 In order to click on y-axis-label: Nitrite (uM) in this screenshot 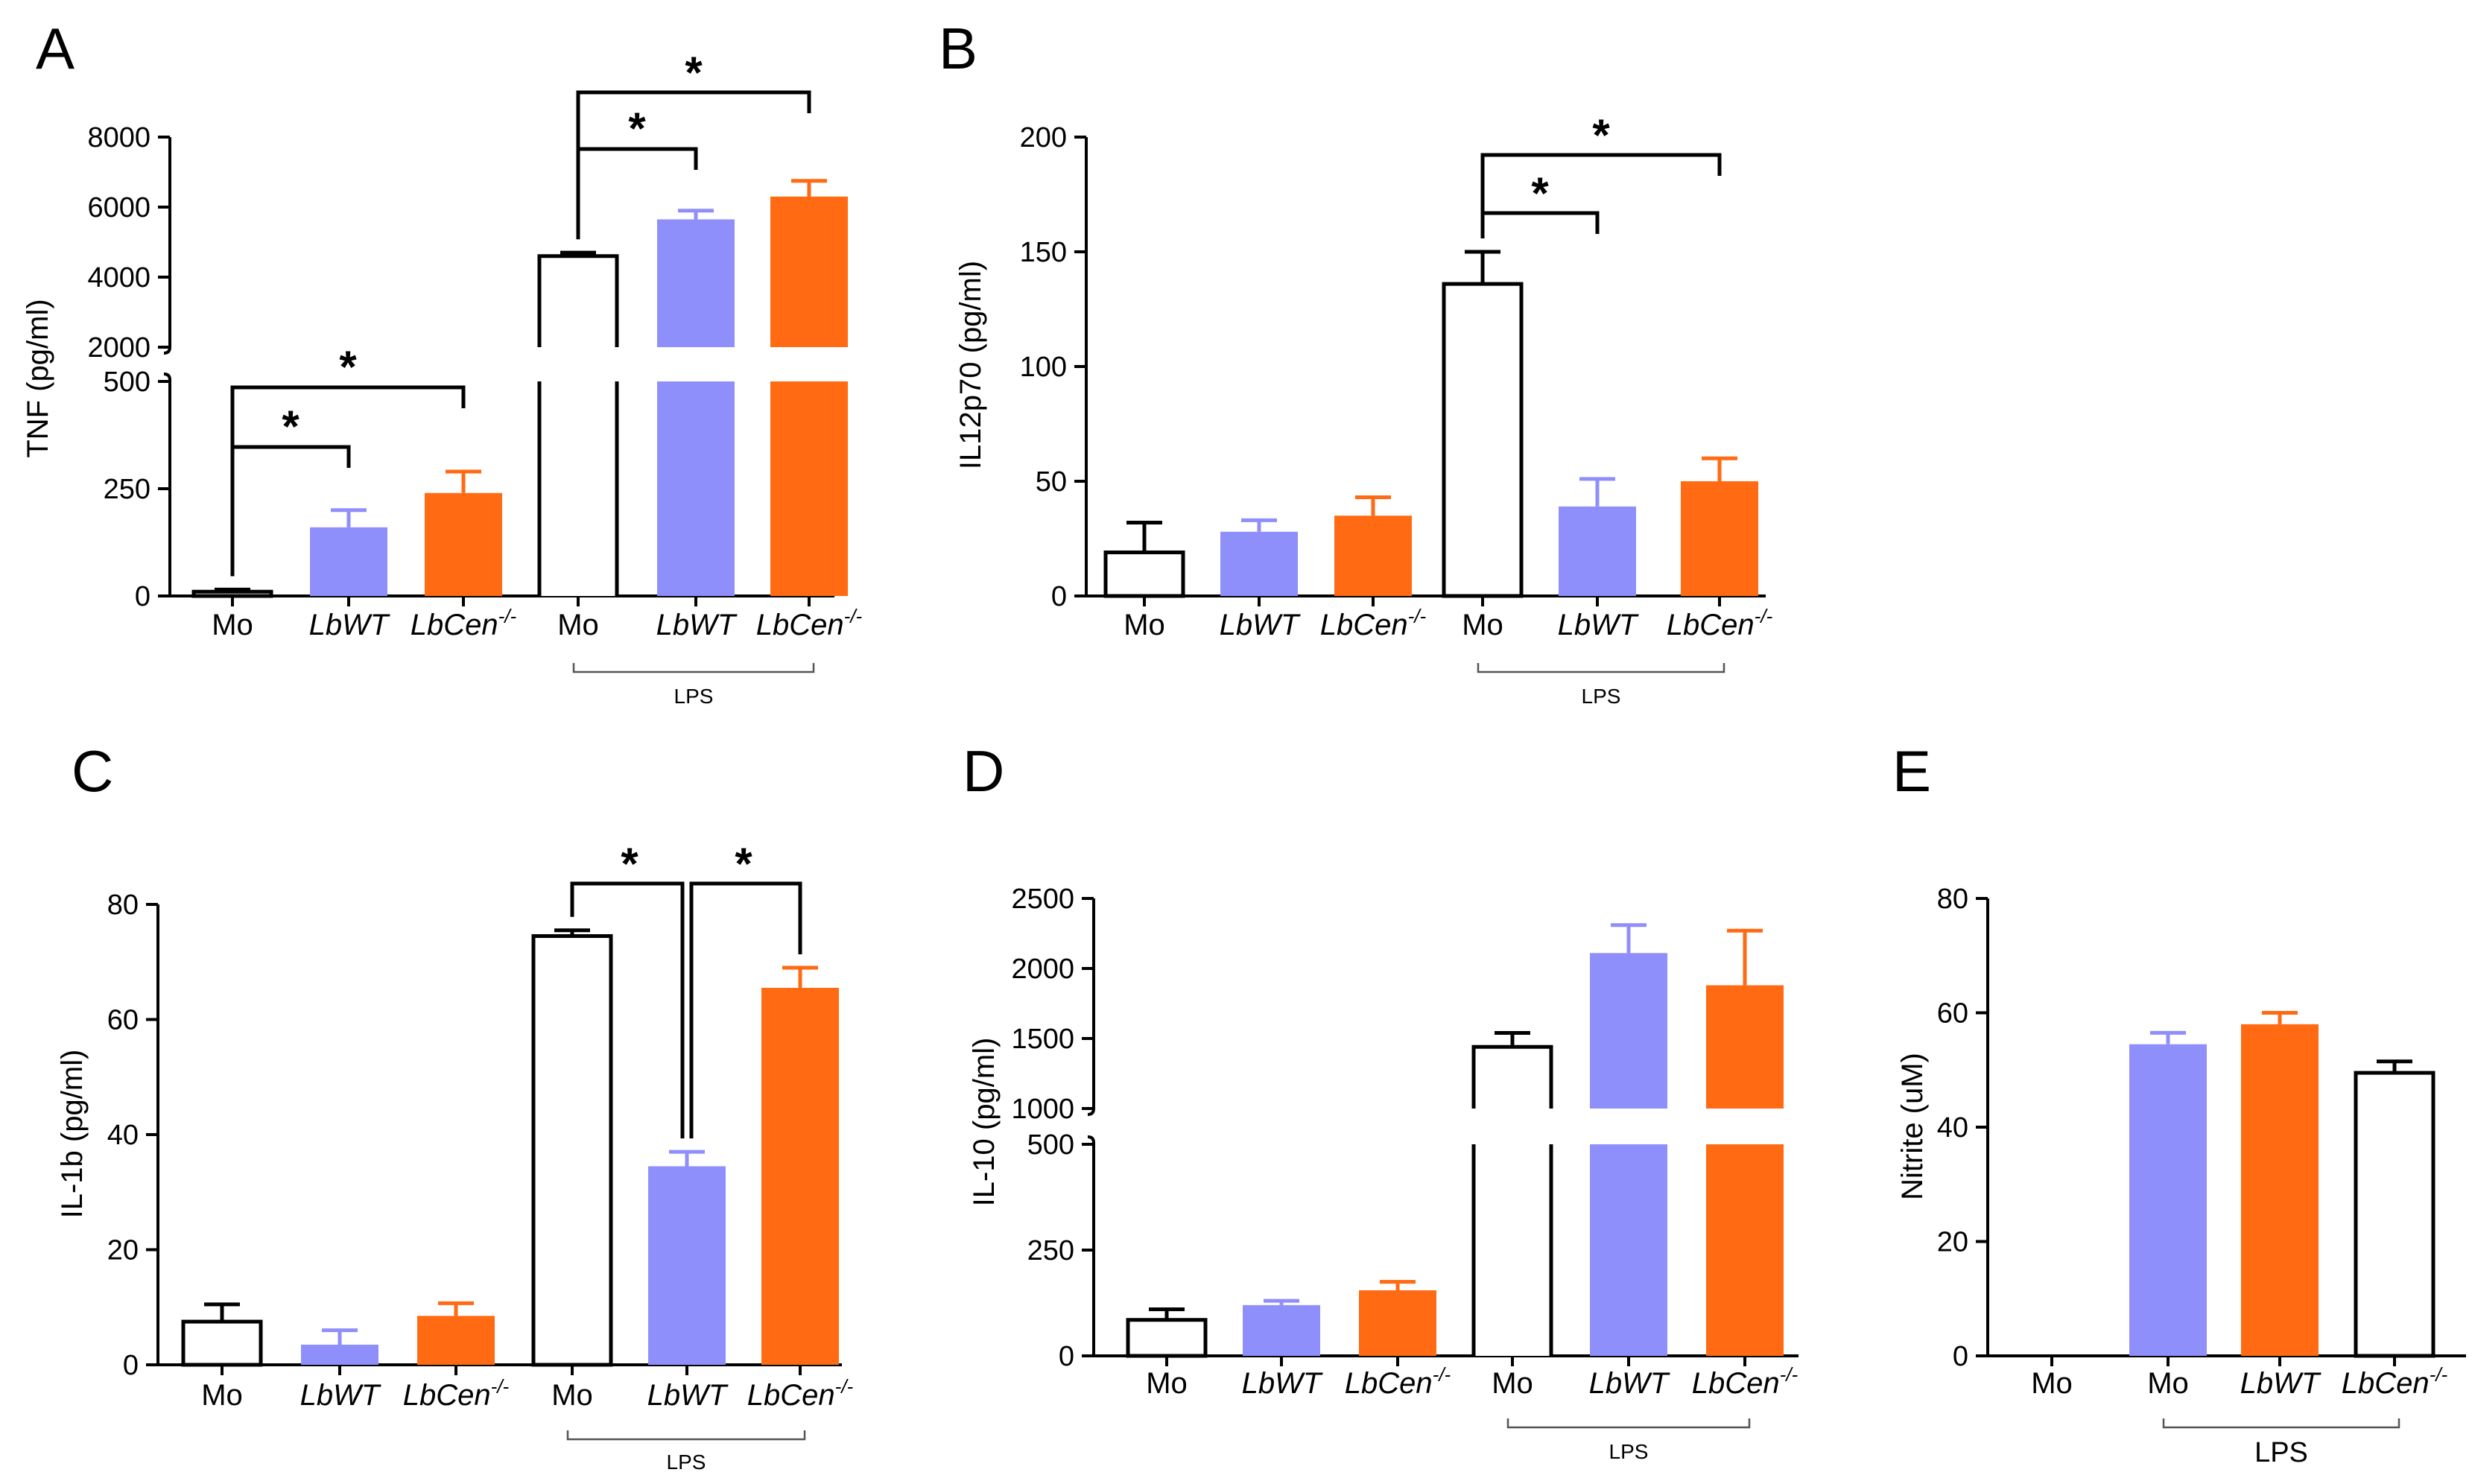, I will do `click(1912, 1127)`.